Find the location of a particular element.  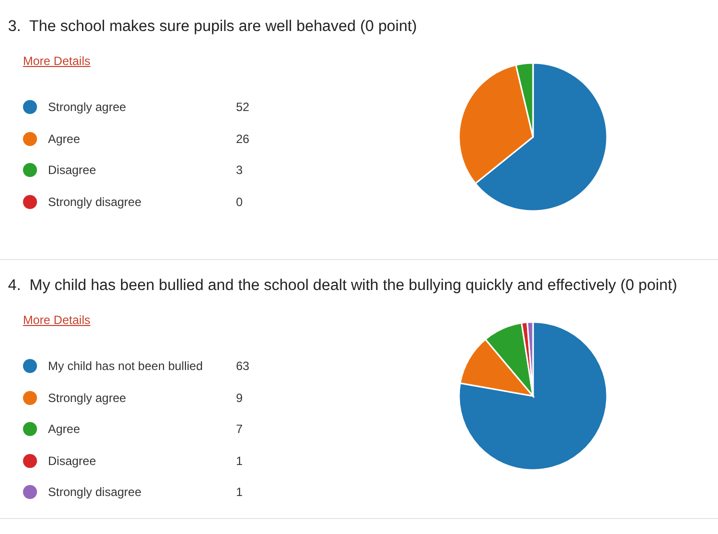

data-label: 9 is located at coordinates (239, 397).